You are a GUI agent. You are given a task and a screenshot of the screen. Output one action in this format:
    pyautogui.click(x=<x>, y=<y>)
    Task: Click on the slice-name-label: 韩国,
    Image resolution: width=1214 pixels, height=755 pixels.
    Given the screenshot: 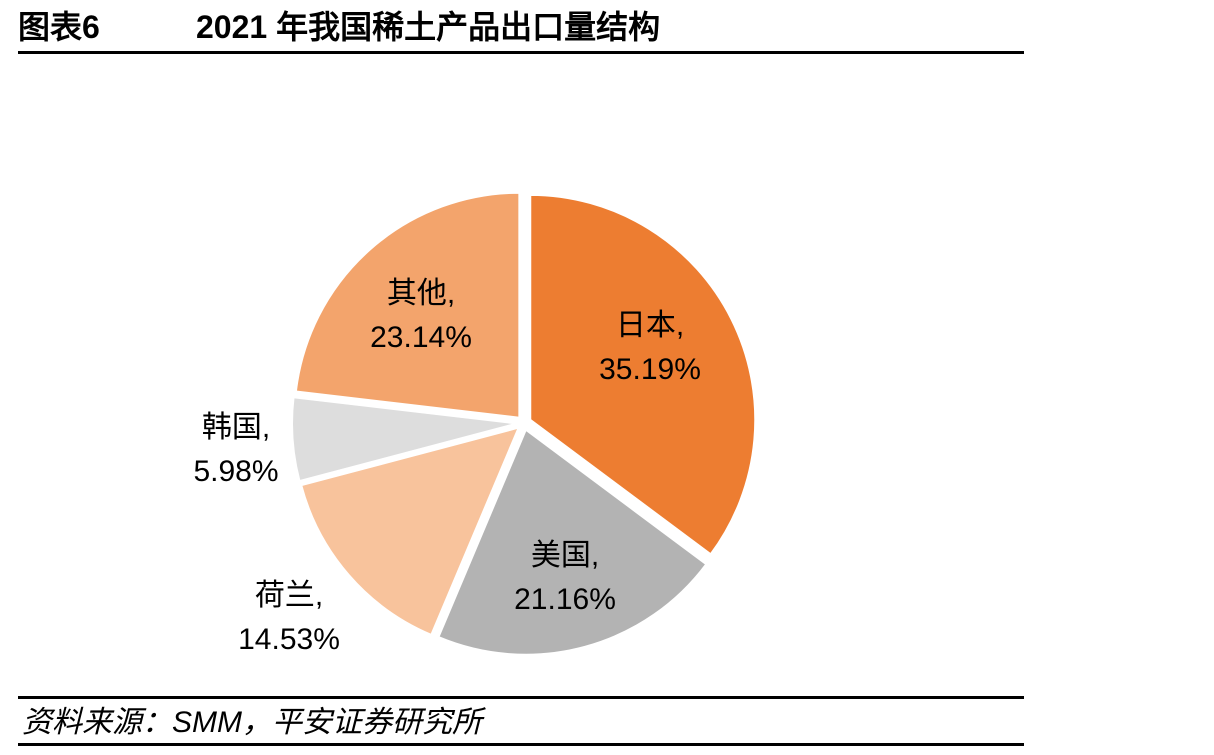 What is the action you would take?
    pyautogui.click(x=236, y=427)
    